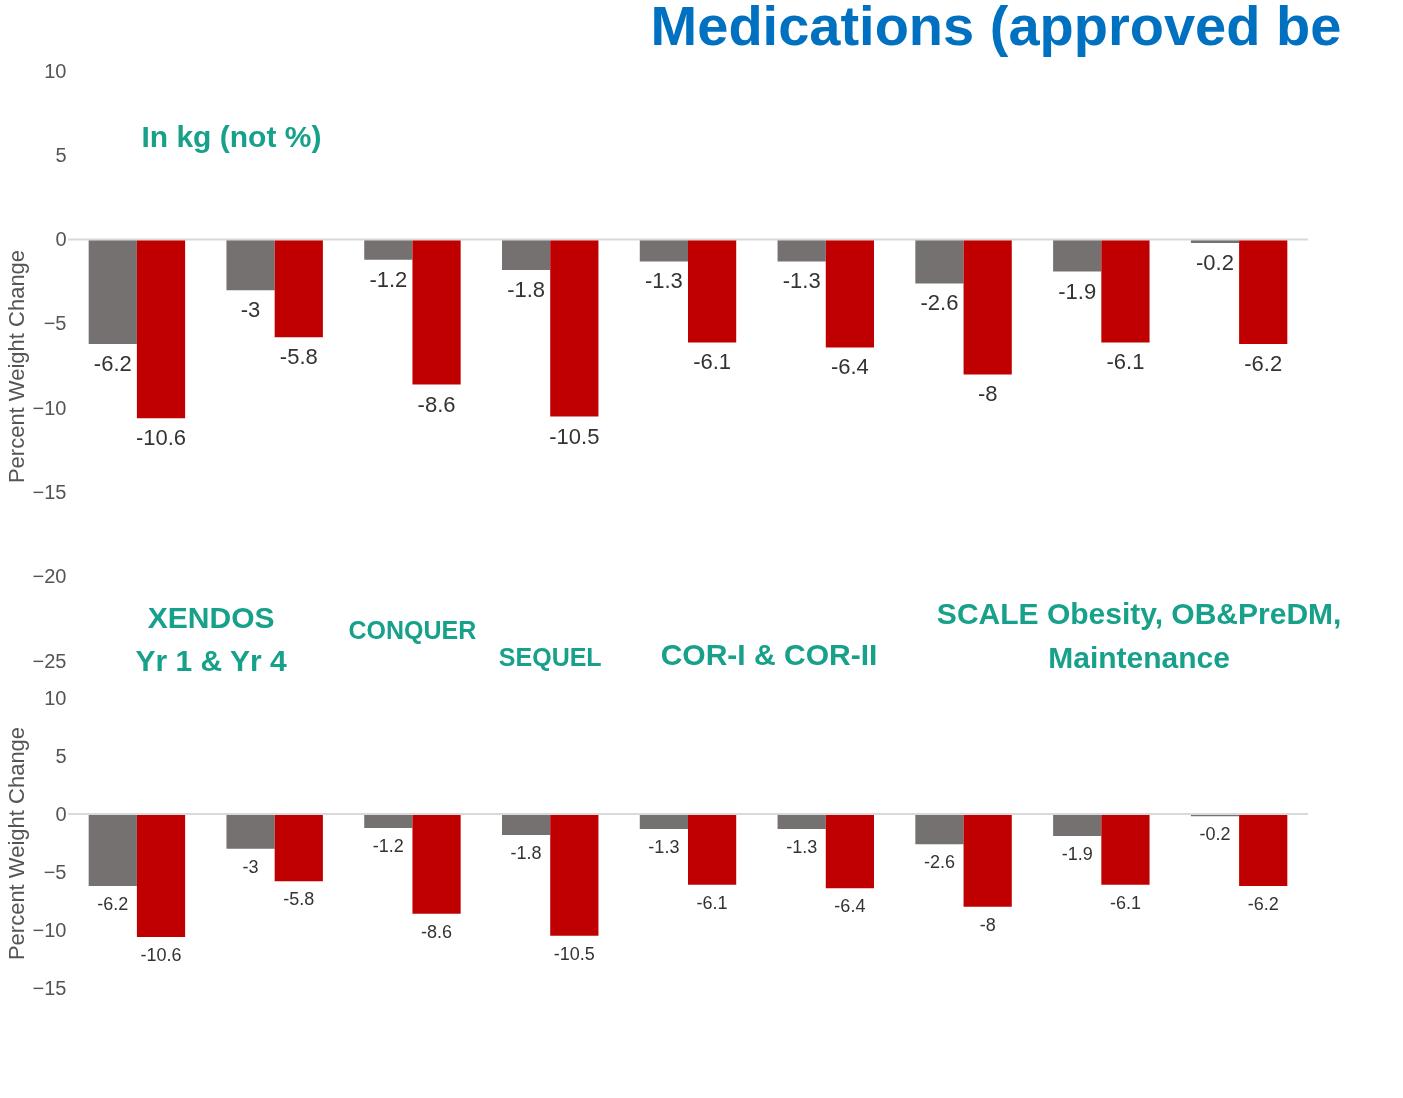 This screenshot has width=1403, height=1098. What do you see at coordinates (550, 656) in the screenshot?
I see `annotation: SEQUEL` at bounding box center [550, 656].